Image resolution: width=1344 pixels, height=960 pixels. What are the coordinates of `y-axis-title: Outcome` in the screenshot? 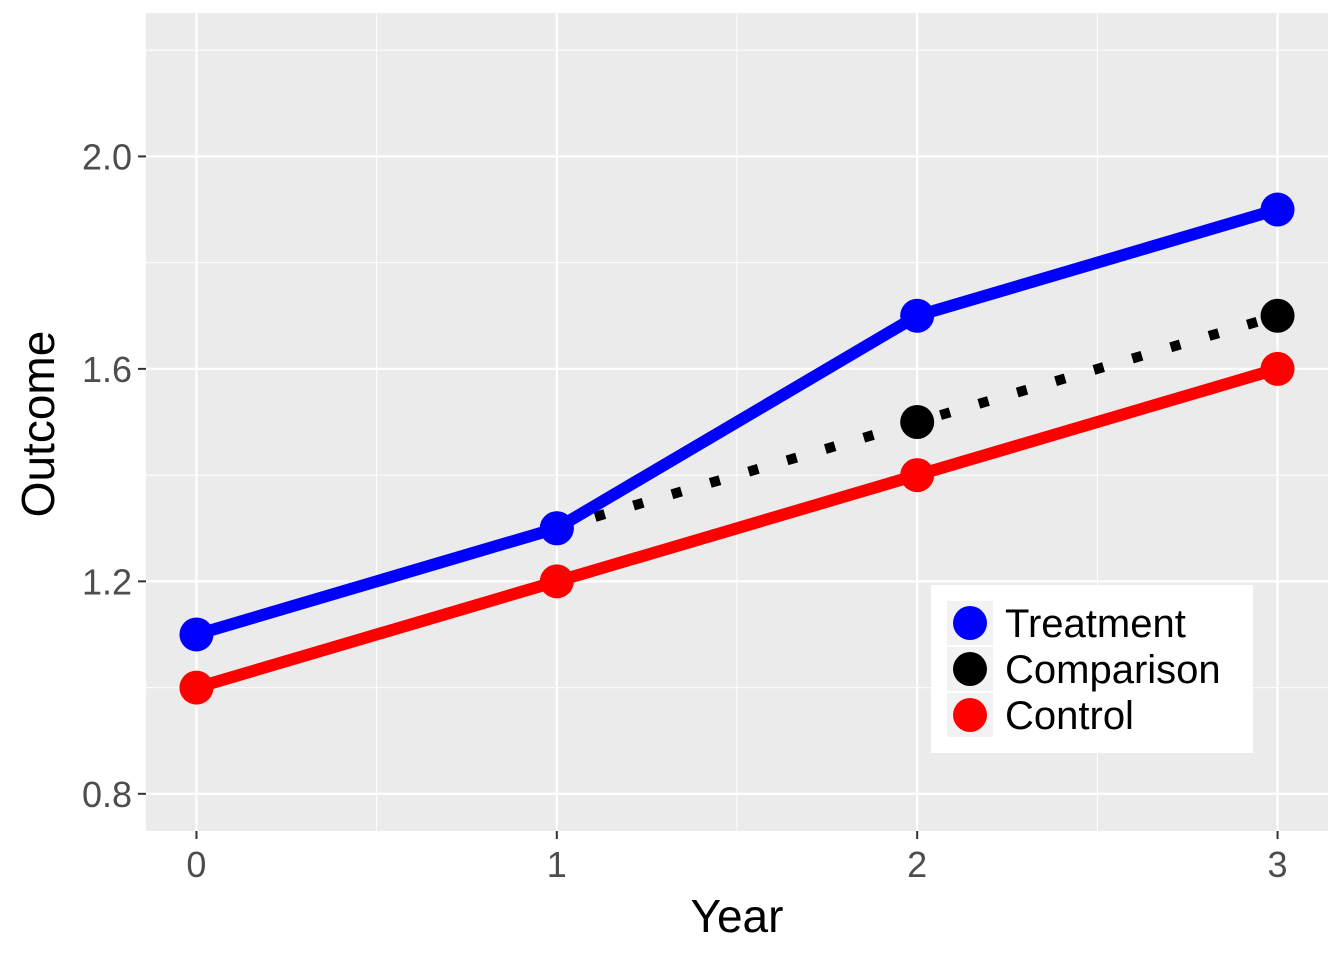 It's located at (38, 424).